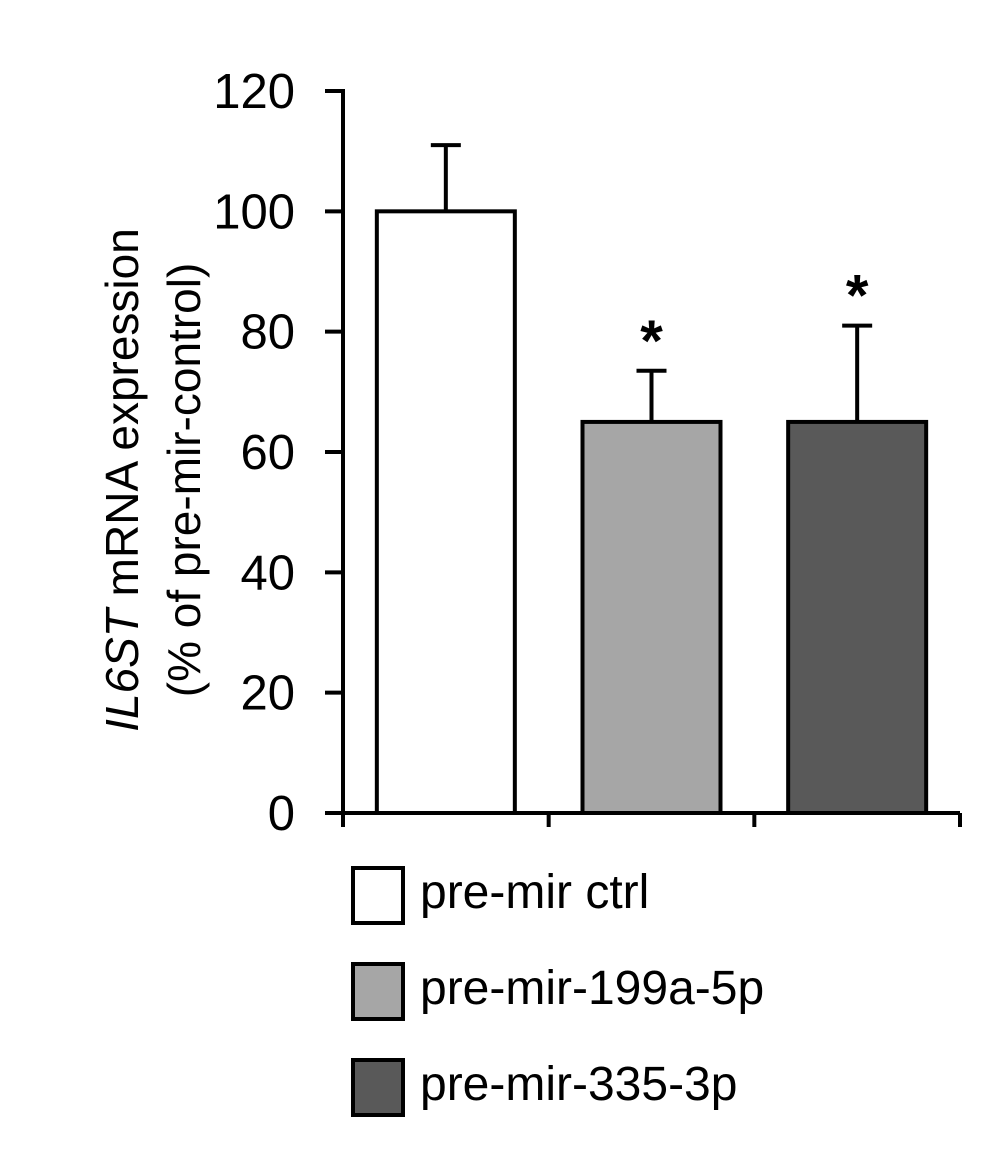  Describe the element at coordinates (534, 892) in the screenshot. I see `legend-label: pre-mir ctrl` at that location.